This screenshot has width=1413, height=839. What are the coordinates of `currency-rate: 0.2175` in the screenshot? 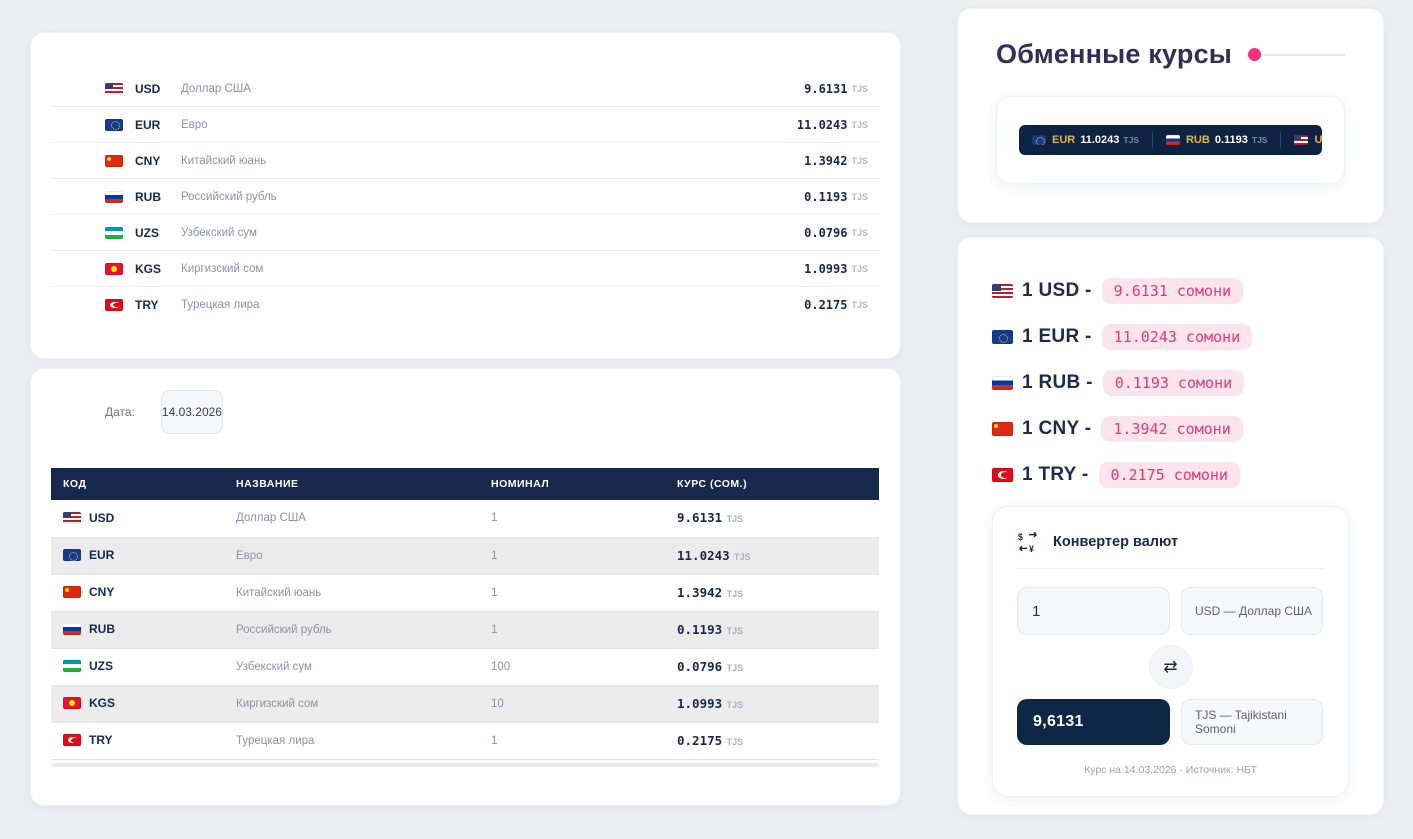 It's located at (826, 305).